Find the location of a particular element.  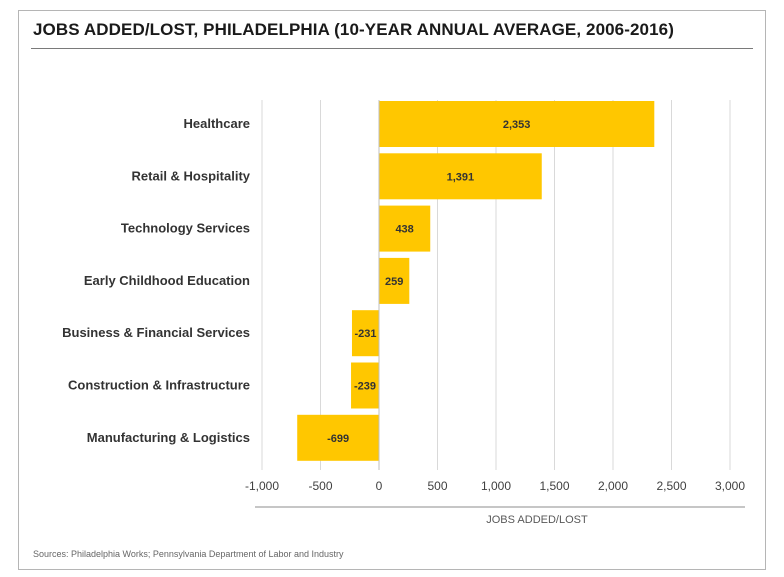

data-label: -239 is located at coordinates (365, 387).